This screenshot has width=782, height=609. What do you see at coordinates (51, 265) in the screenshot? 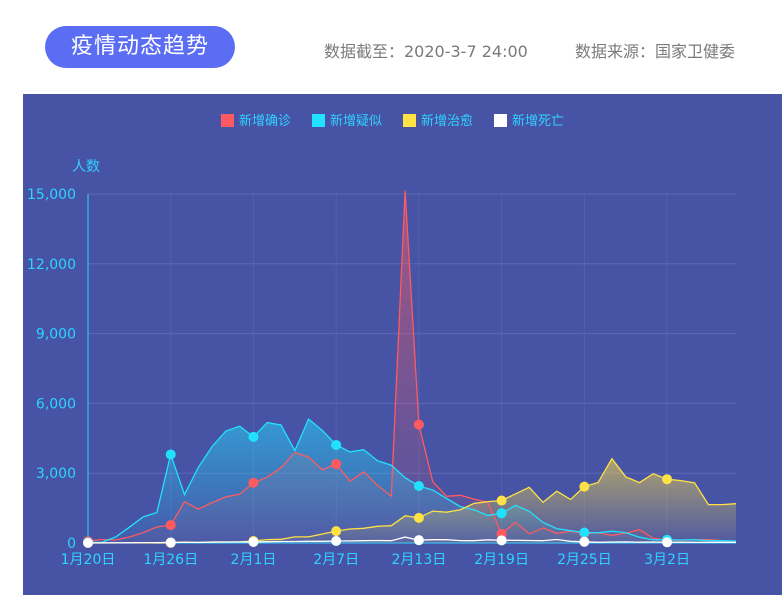
I see `y-tick-label: 12,000` at bounding box center [51, 265].